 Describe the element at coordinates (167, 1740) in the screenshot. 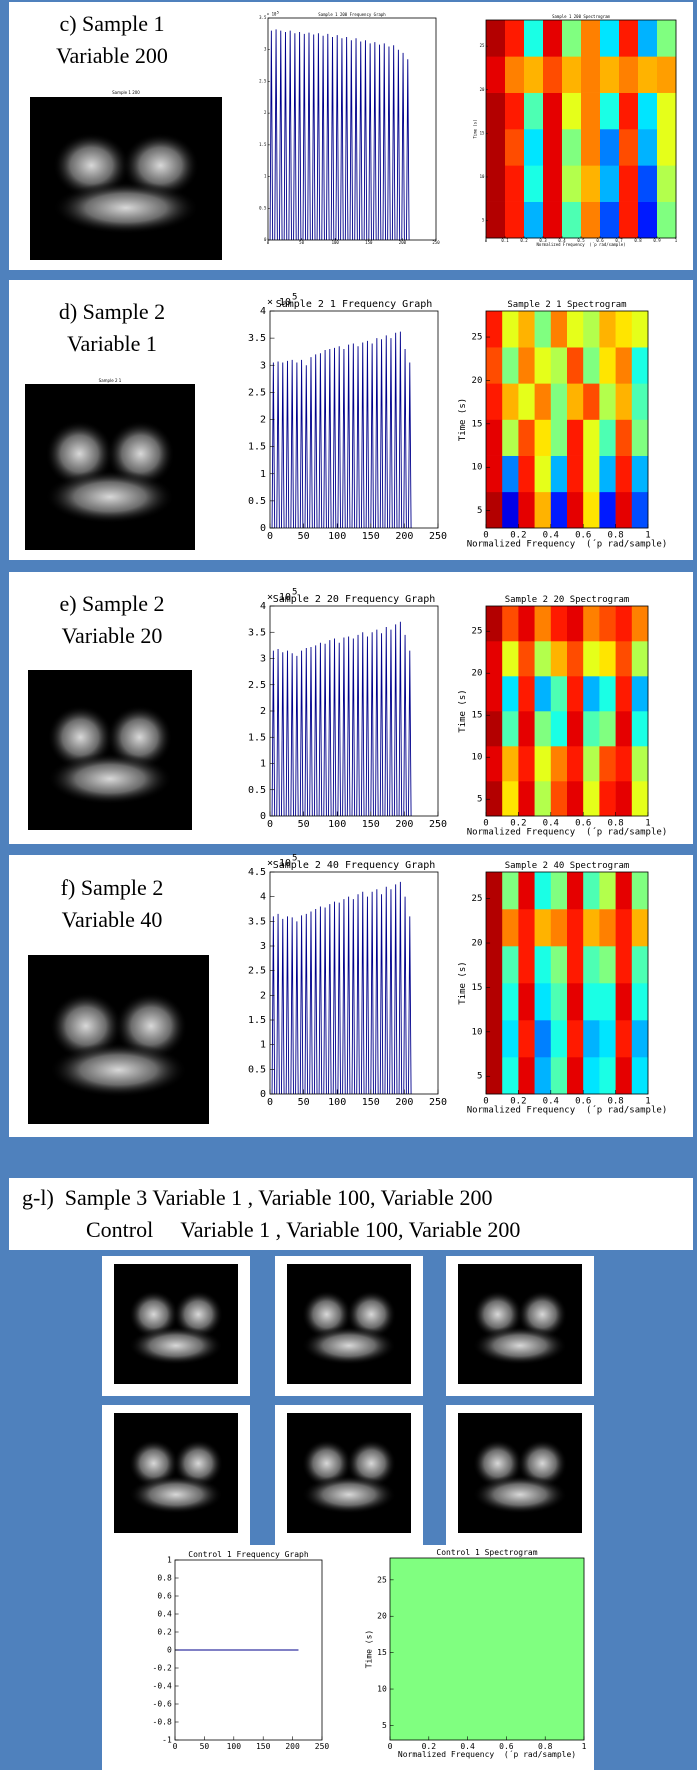

I see `y-tick-label: -1` at that location.